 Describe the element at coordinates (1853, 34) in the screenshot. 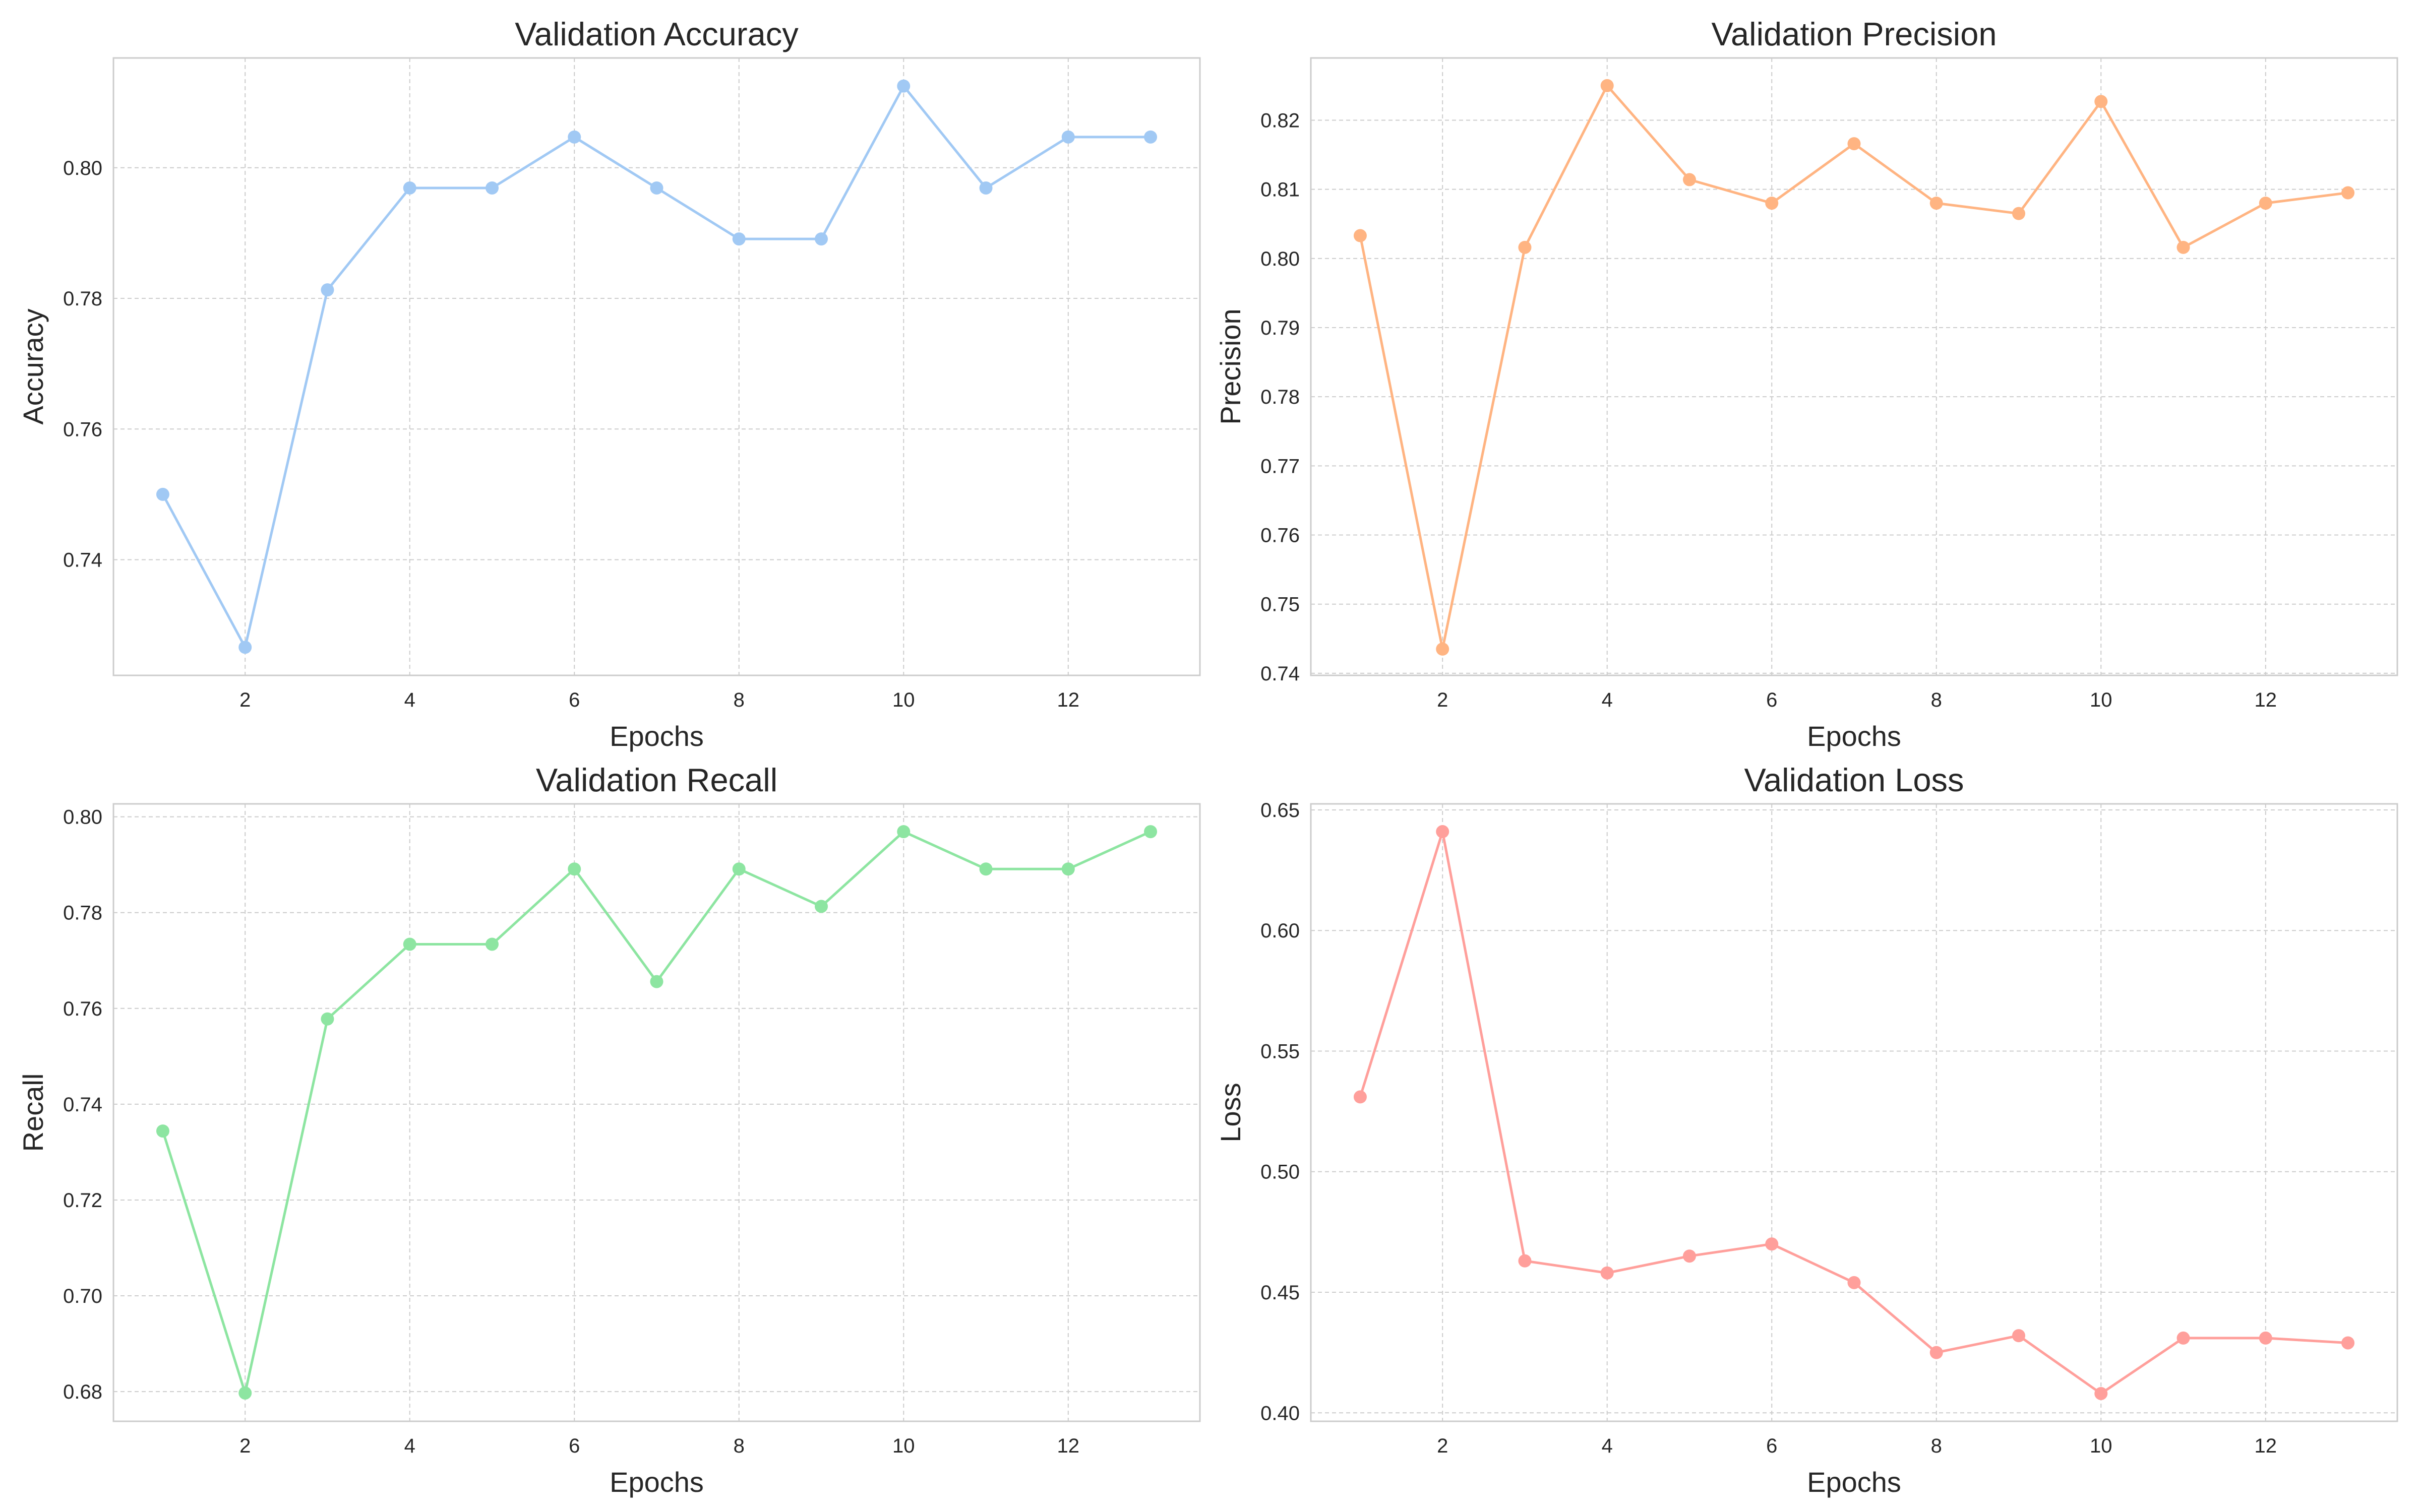

I see `chart-title: Validation Precision` at that location.